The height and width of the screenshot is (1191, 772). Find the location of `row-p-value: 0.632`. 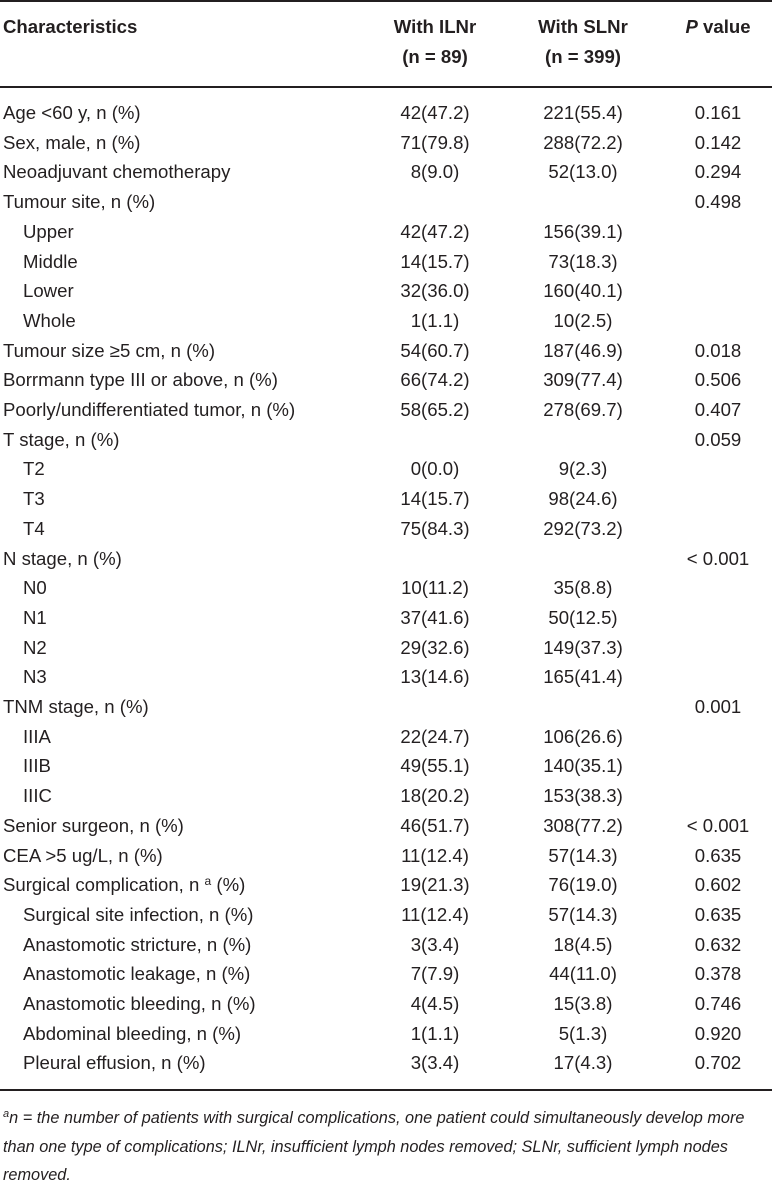

row-p-value: 0.632 is located at coordinates (718, 944).